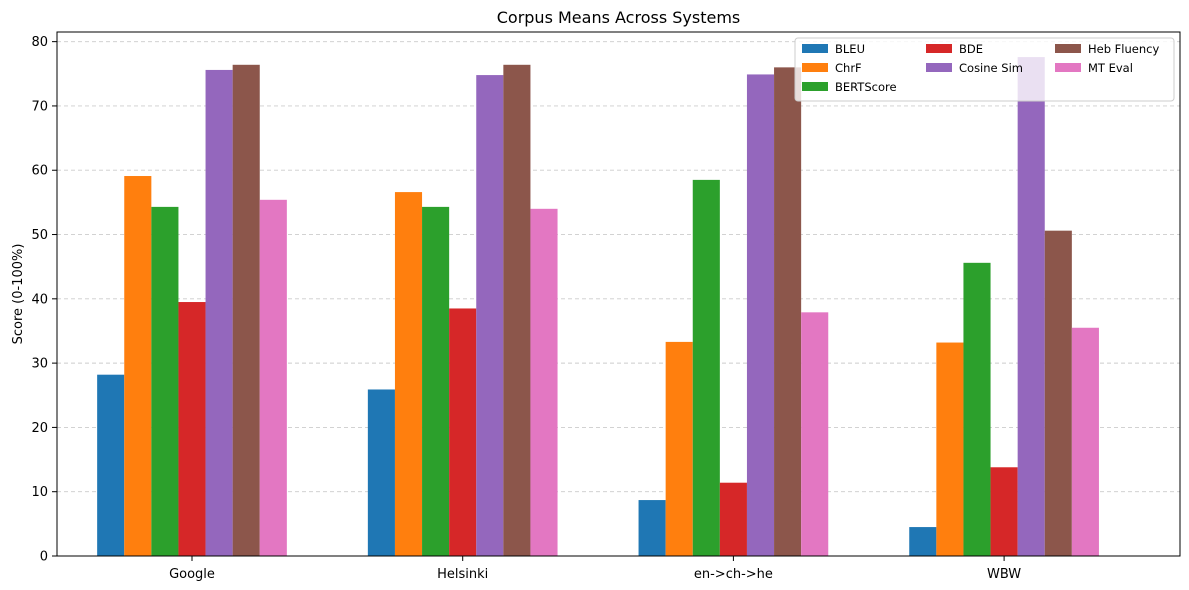 Image resolution: width=1189 pixels, height=590 pixels. Describe the element at coordinates (44, 557) in the screenshot. I see `y-tick-label: 0` at that location.